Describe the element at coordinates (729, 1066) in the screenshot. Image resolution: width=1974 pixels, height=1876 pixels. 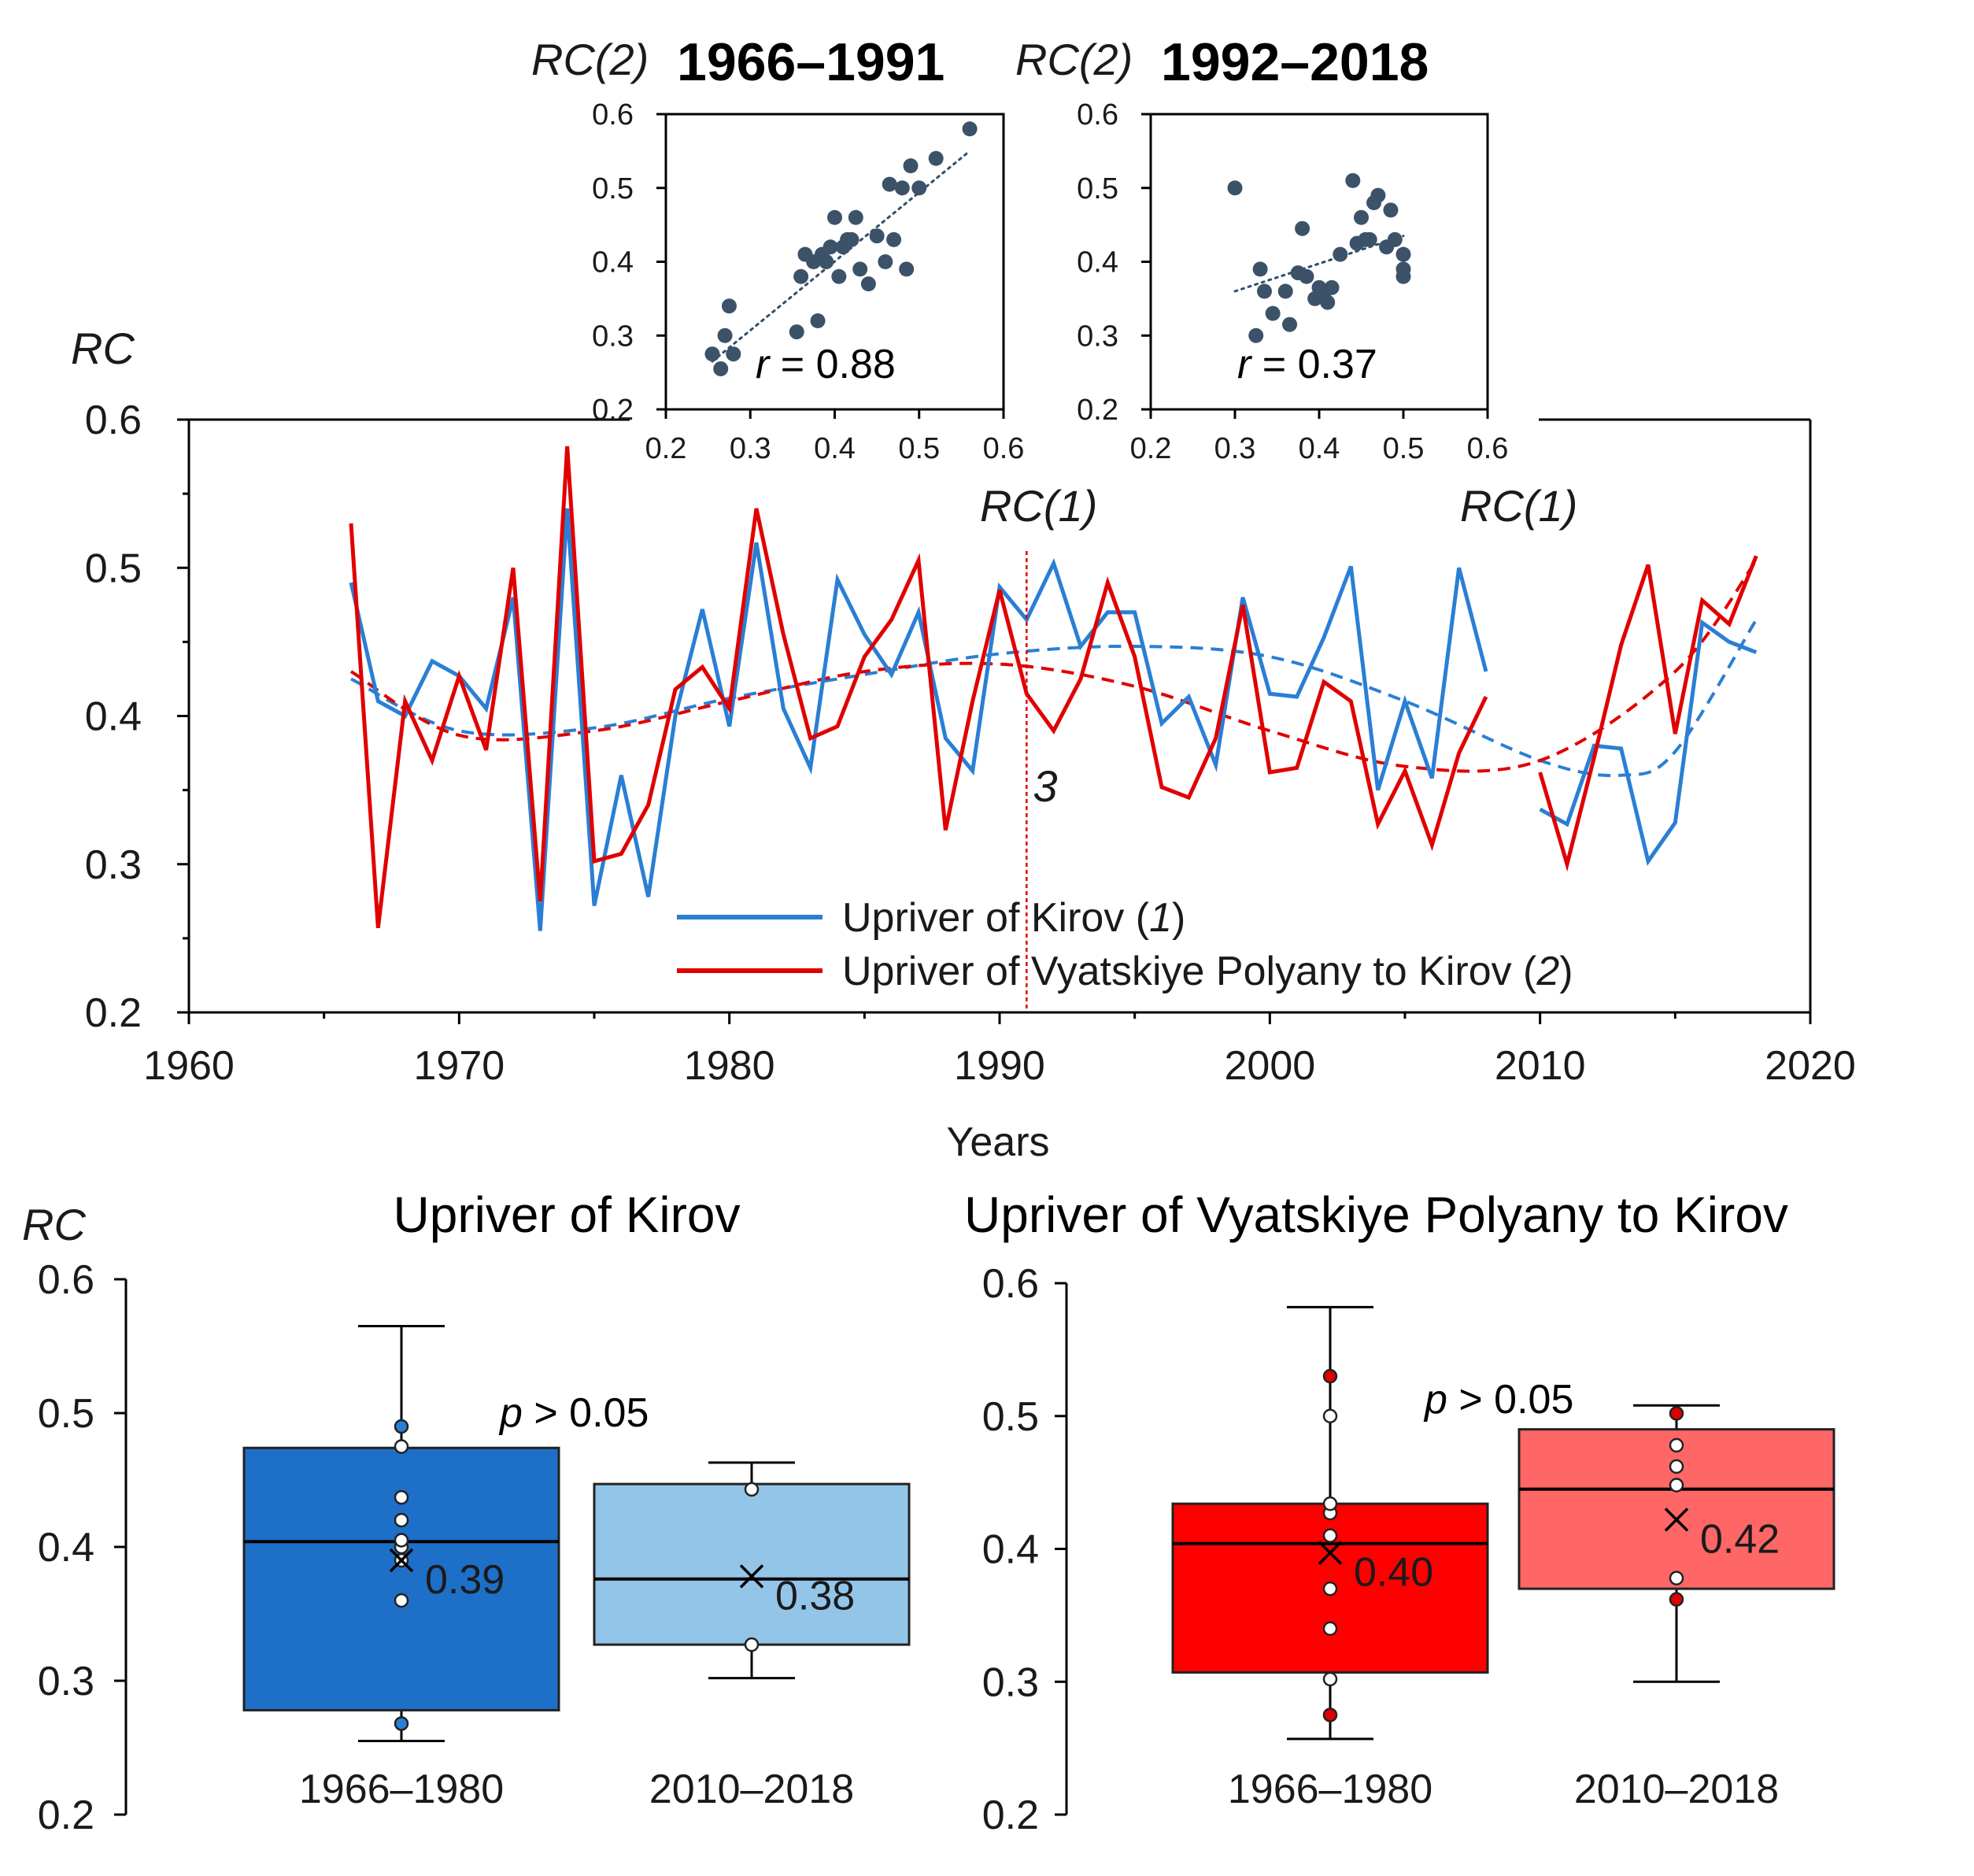
I see `main-x-tick-label: 1980` at that location.